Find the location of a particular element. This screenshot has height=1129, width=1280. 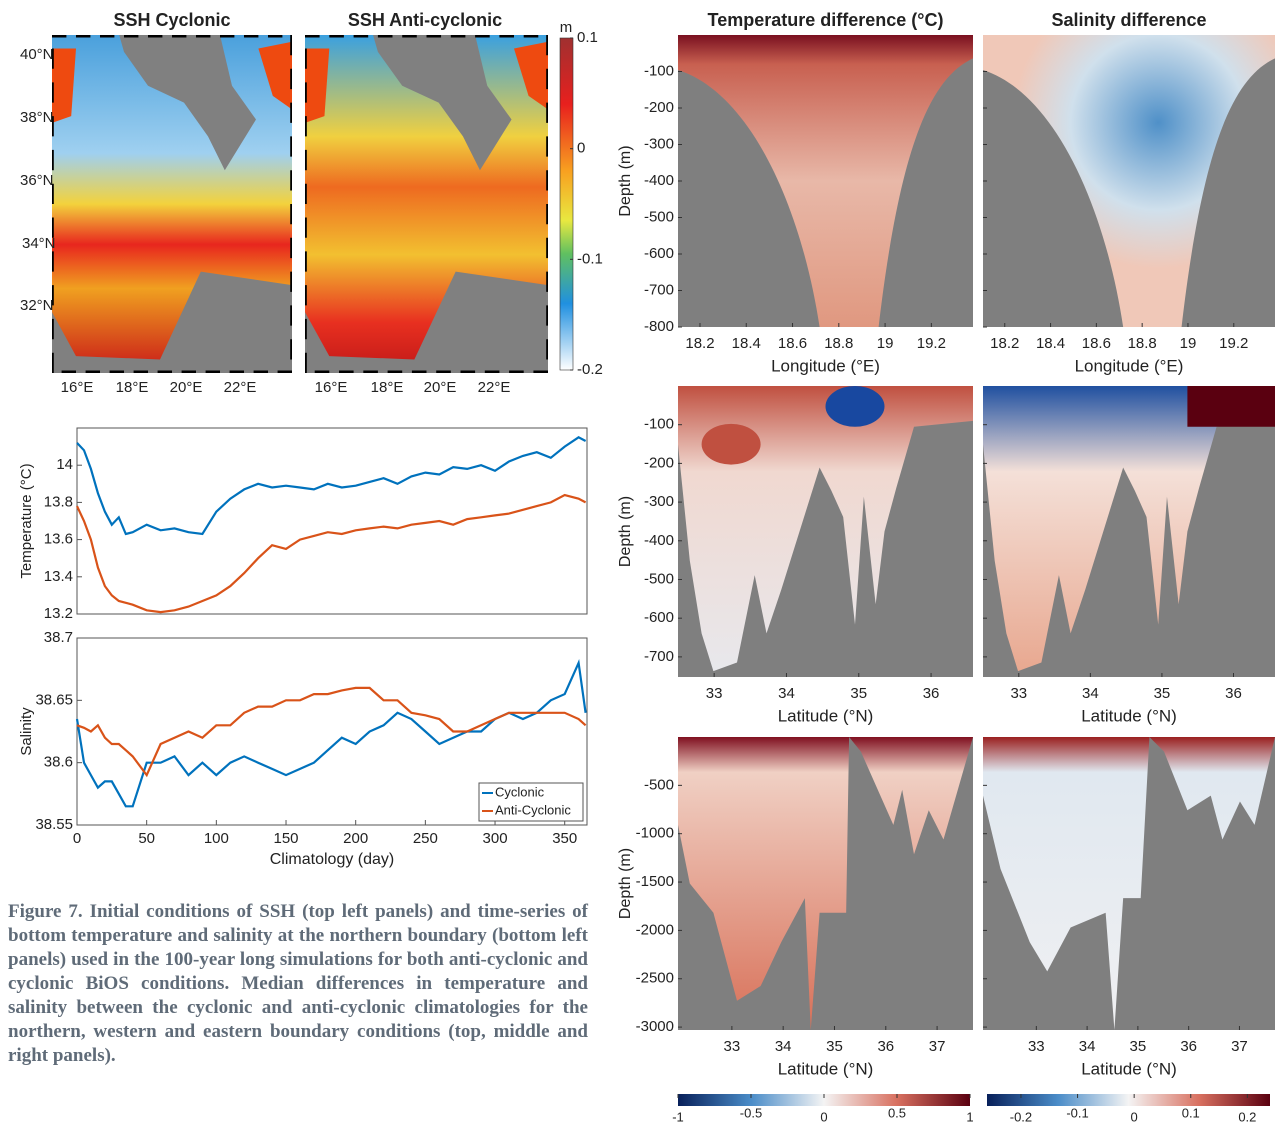

y-tick-label: -600 is located at coordinates (659, 617).